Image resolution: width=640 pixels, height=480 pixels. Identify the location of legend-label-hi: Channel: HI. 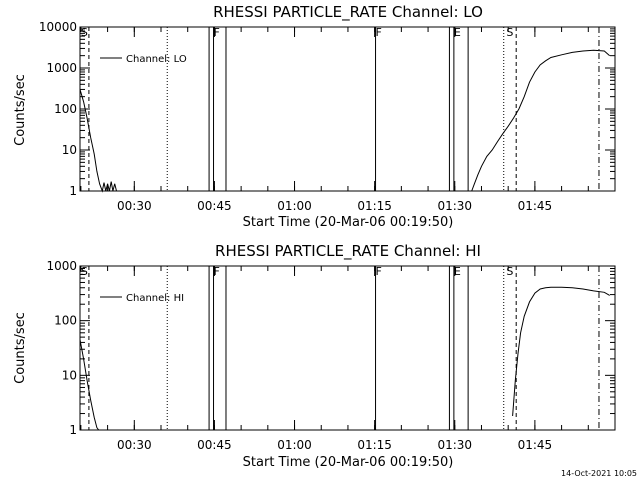
(155, 298).